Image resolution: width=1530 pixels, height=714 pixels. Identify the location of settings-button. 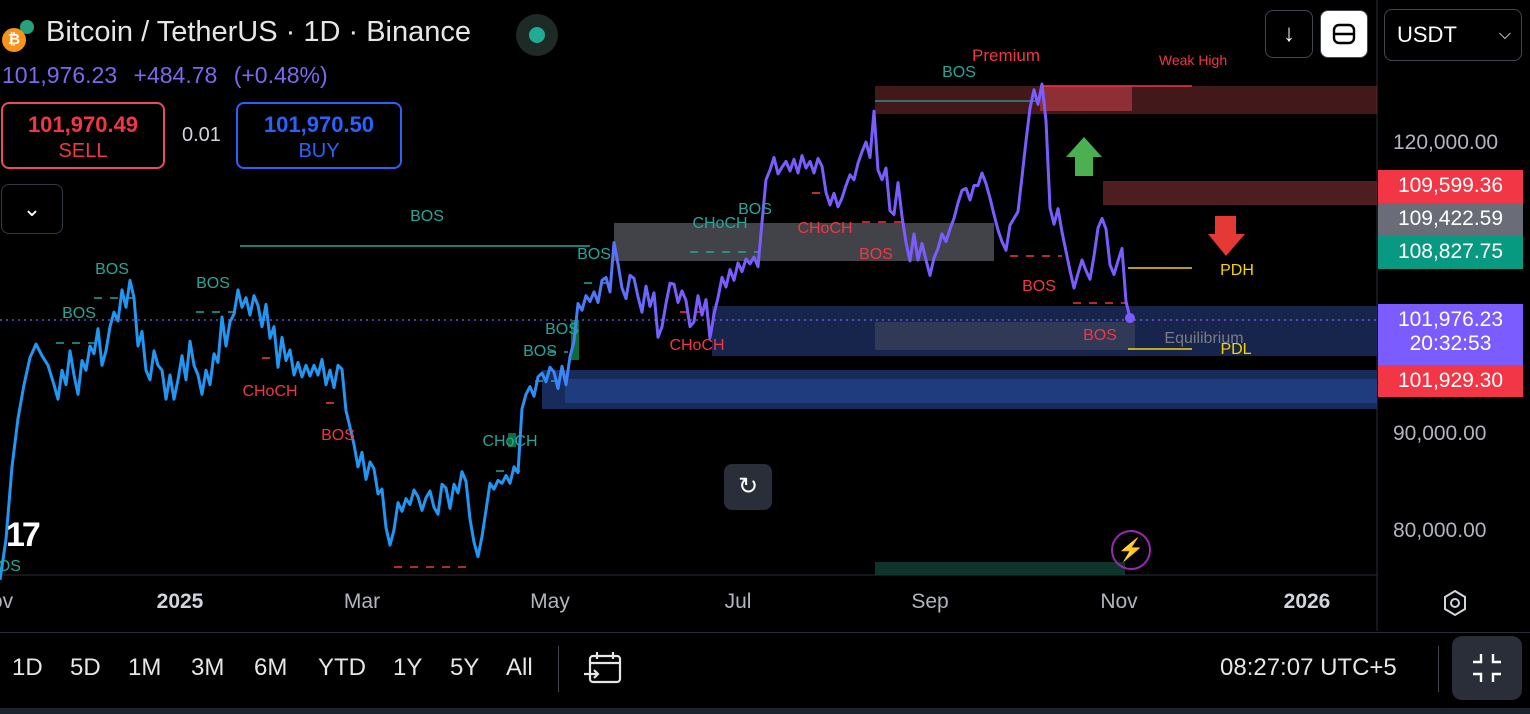
(1455, 603).